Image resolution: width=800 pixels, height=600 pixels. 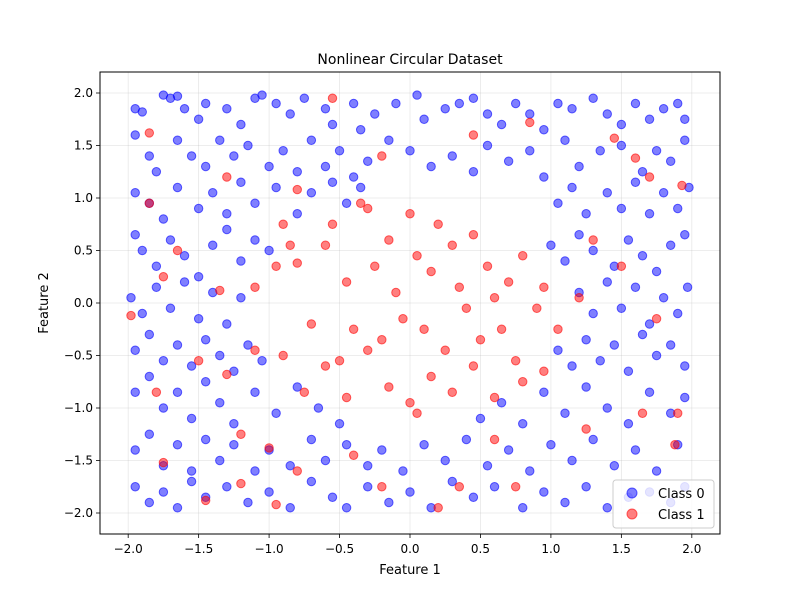 I want to click on y-tick-label: −1.5, so click(x=78, y=461).